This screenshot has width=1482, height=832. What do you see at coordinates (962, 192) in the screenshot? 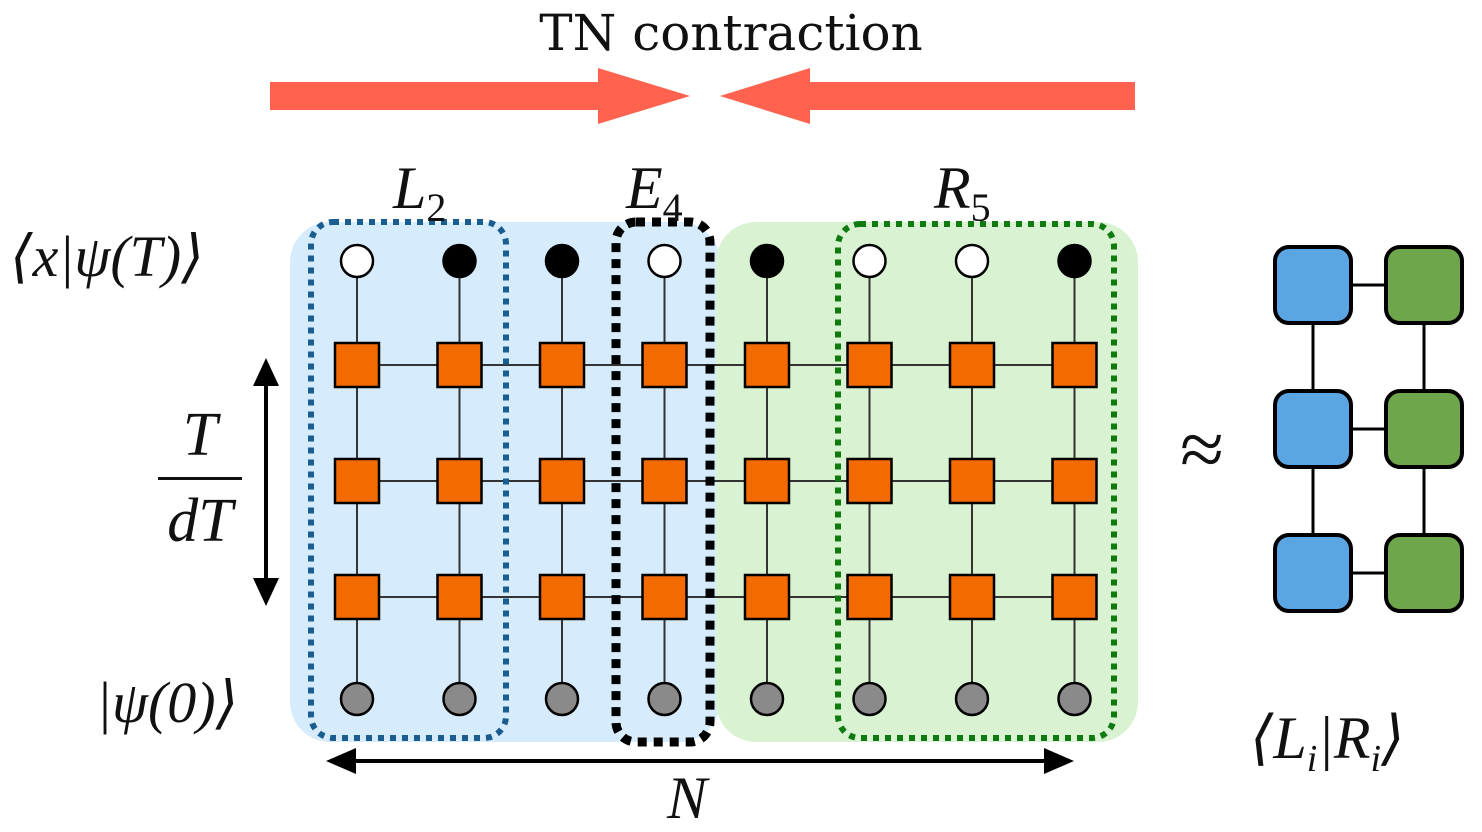
I see `right-environment-label: R5` at bounding box center [962, 192].